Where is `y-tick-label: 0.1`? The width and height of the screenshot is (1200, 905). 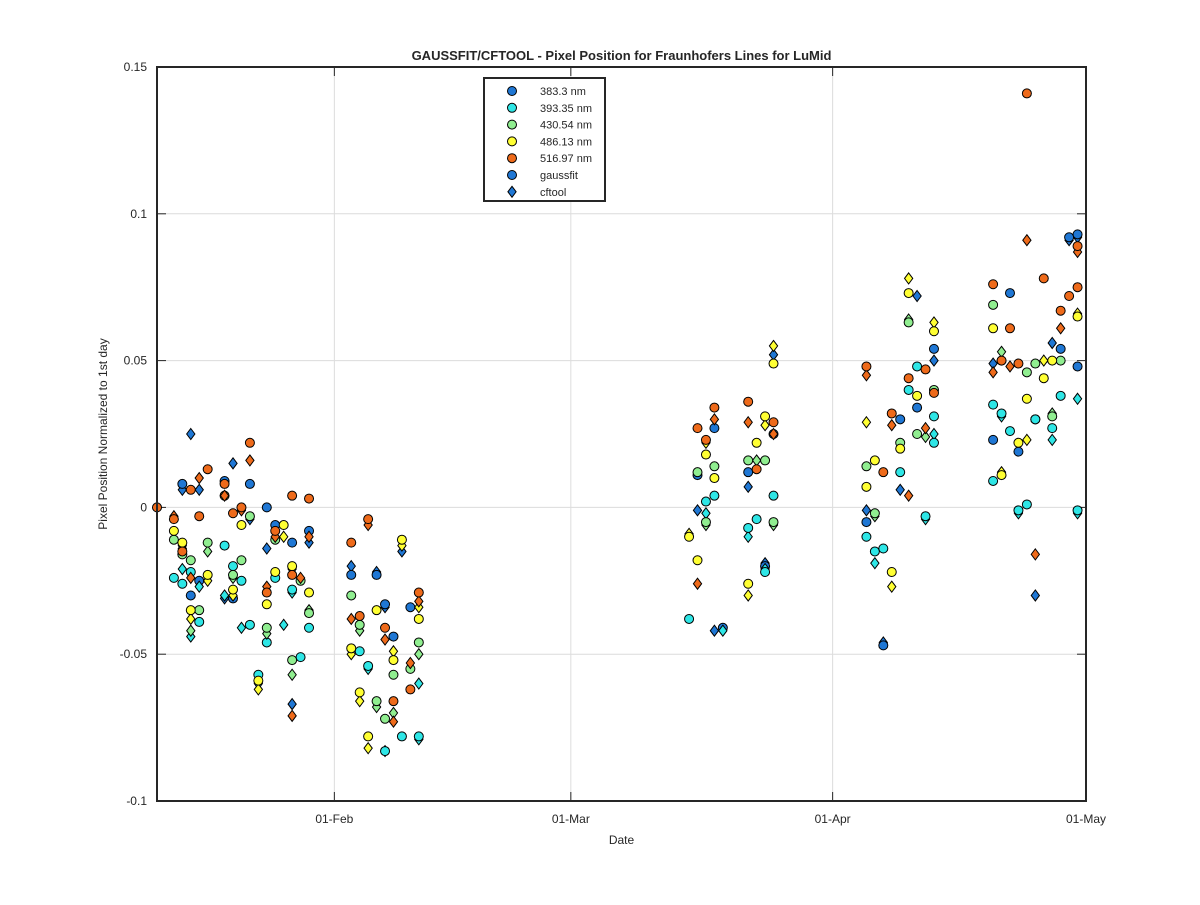 y-tick-label: 0.1 is located at coordinates (138, 214).